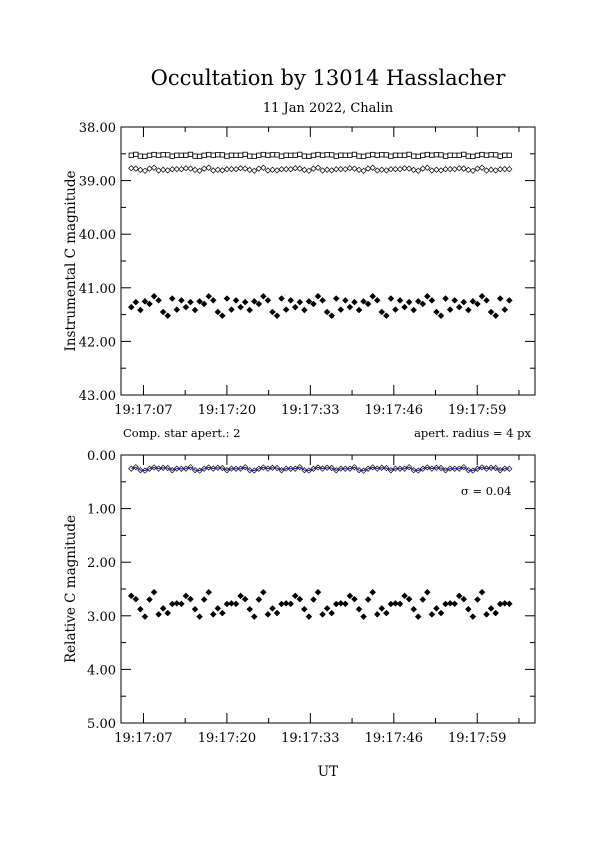 The image size is (595, 842). I want to click on top-y-axis-label: Instrumental C magnitude, so click(71, 261).